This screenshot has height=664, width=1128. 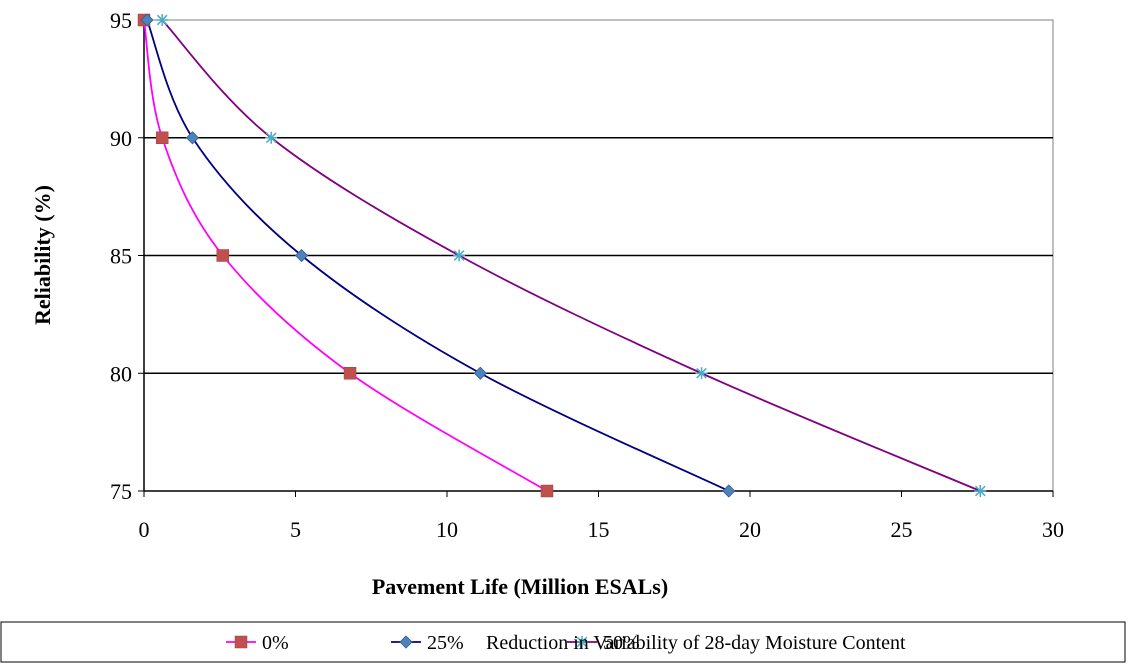 I want to click on x-tick-label-30: 30, so click(x=1053, y=529).